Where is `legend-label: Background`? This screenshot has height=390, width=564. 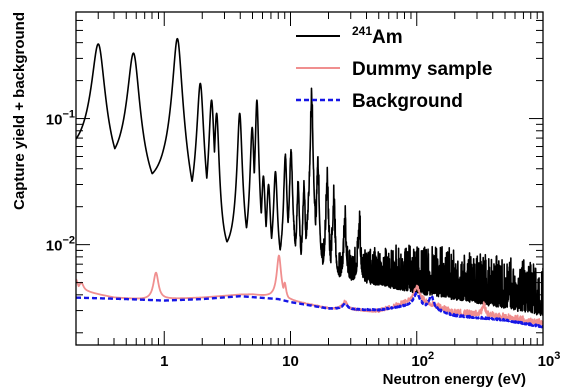 legend-label: Background is located at coordinates (407, 101).